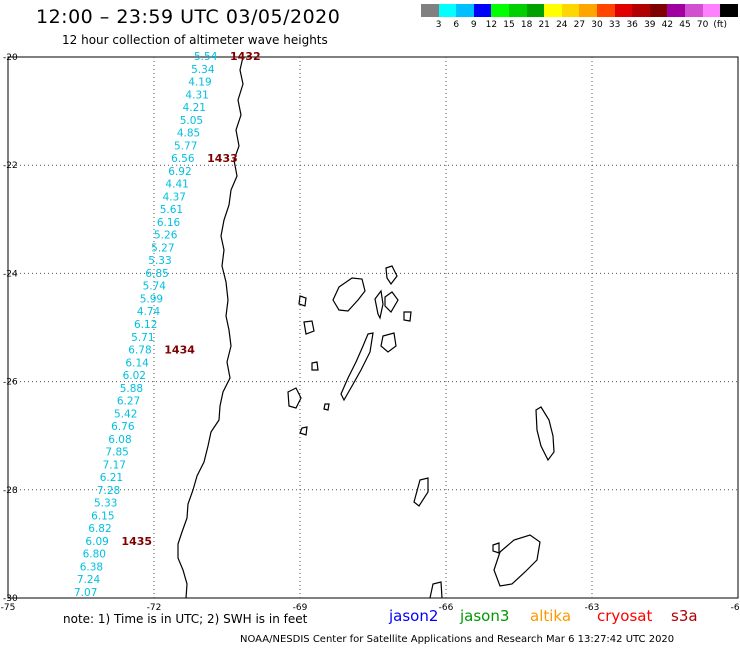 The width and height of the screenshot is (740, 650). I want to click on wave-height-value: 5.27, so click(162, 248).